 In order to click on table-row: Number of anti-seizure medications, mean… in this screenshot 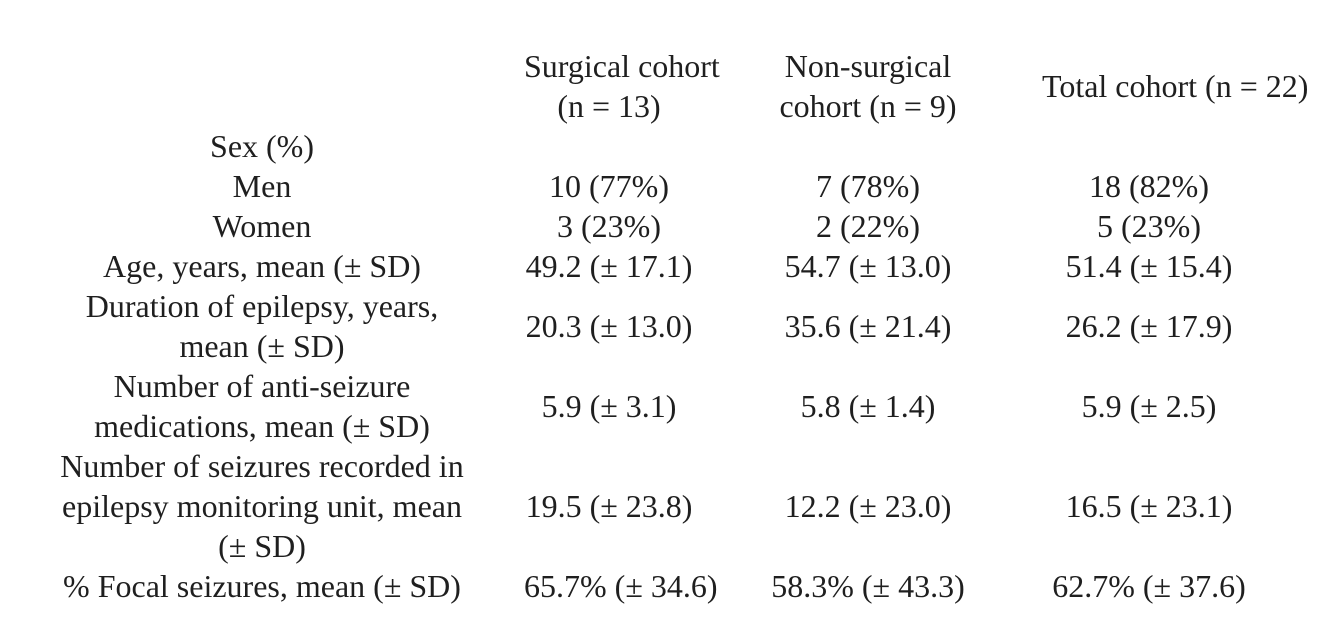, I will do `click(628, 406)`.